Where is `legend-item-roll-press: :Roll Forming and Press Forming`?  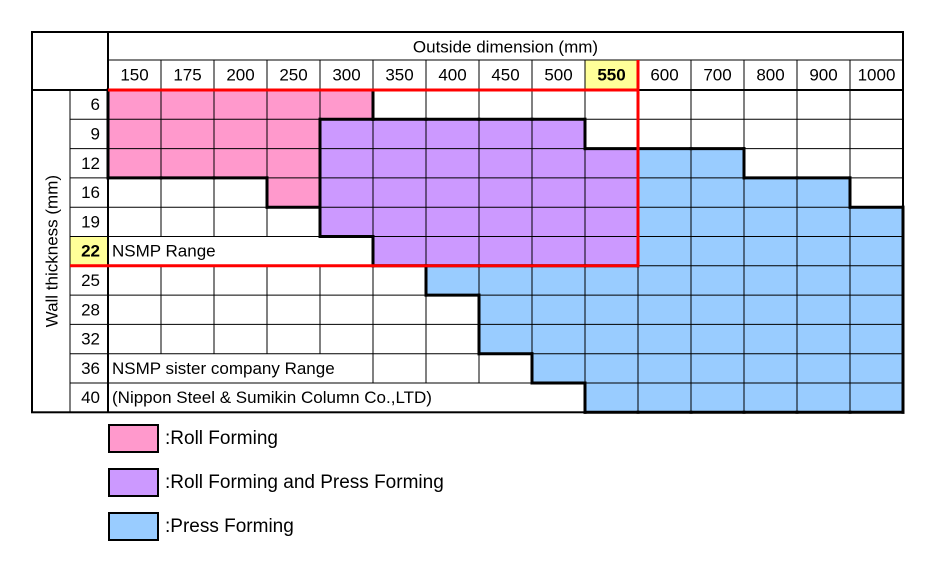 legend-item-roll-press: :Roll Forming and Press Forming is located at coordinates (276, 482).